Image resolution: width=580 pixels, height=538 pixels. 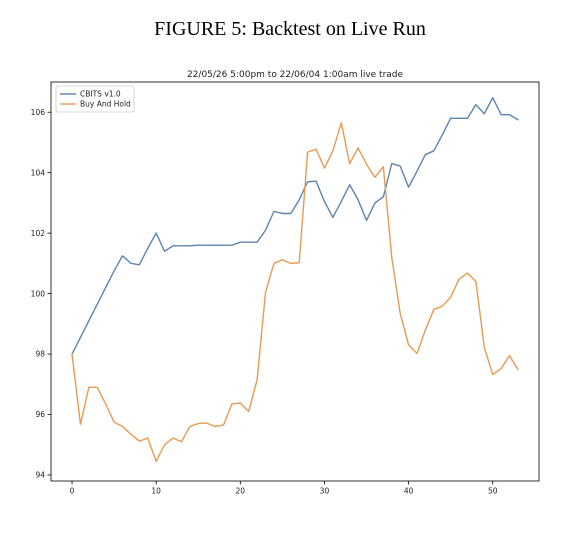 What do you see at coordinates (105, 104) in the screenshot?
I see `legend-label: Buy And Hold` at bounding box center [105, 104].